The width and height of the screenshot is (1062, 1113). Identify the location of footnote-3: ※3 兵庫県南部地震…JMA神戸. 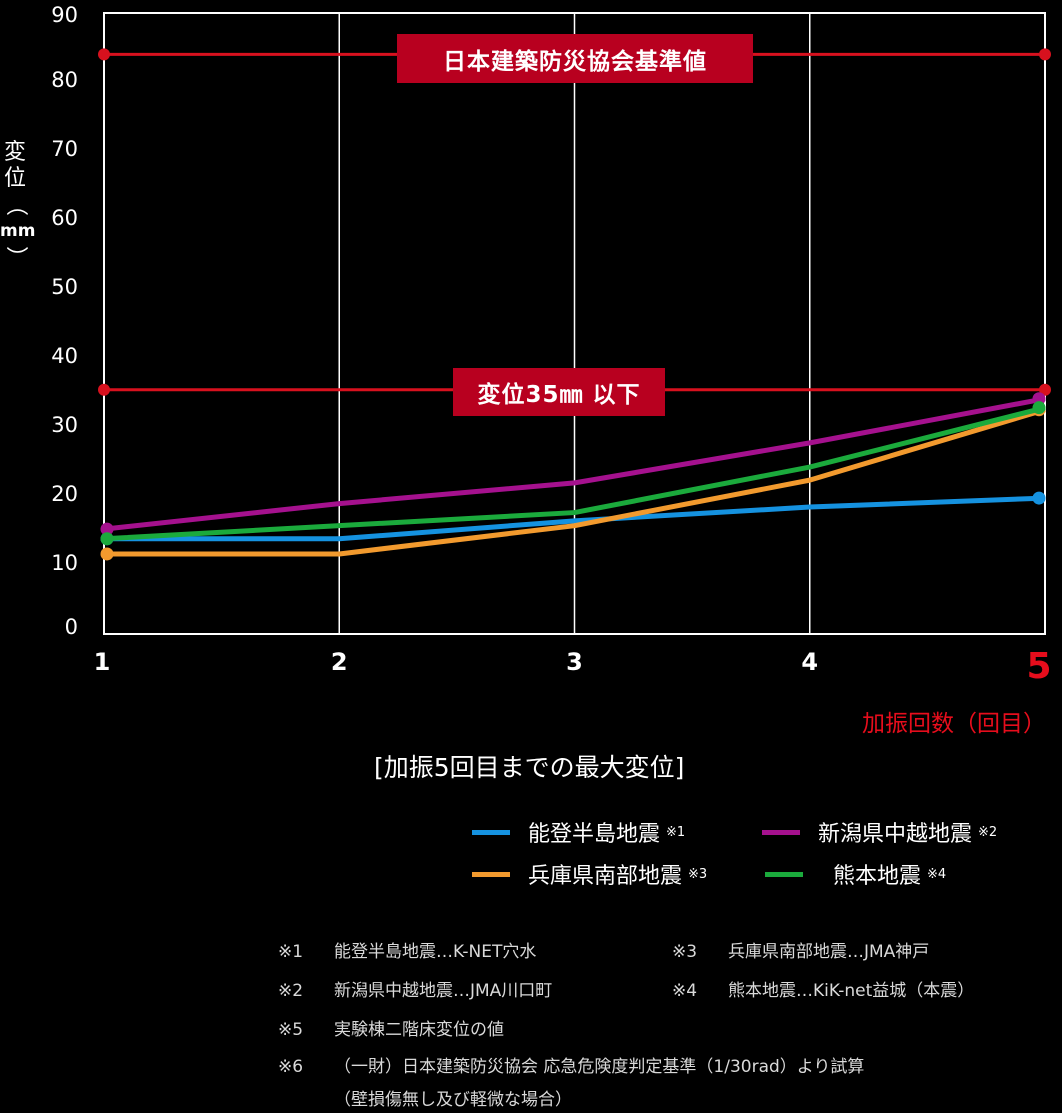
(800, 949).